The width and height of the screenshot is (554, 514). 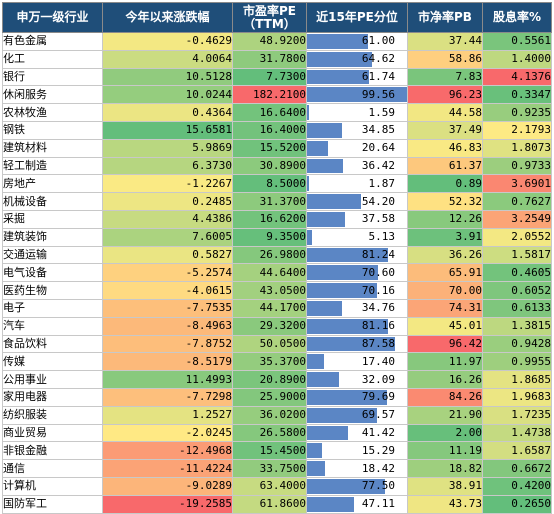 I want to click on industry-name-cell: 纺织服装, so click(x=52, y=415).